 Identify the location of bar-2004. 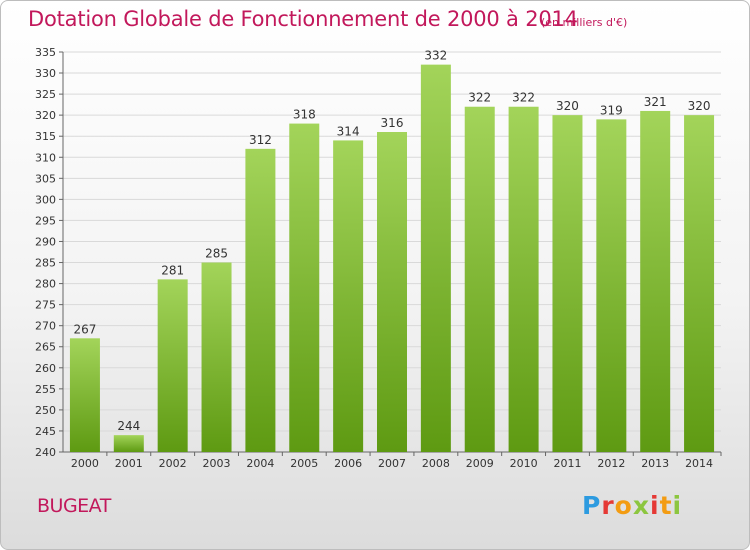
(260, 300).